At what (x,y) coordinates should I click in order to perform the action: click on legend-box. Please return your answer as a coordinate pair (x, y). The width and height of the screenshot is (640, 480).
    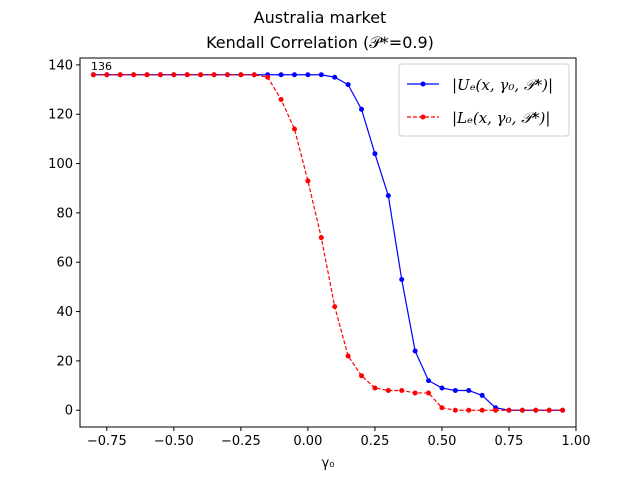
    Looking at the image, I should click on (484, 100).